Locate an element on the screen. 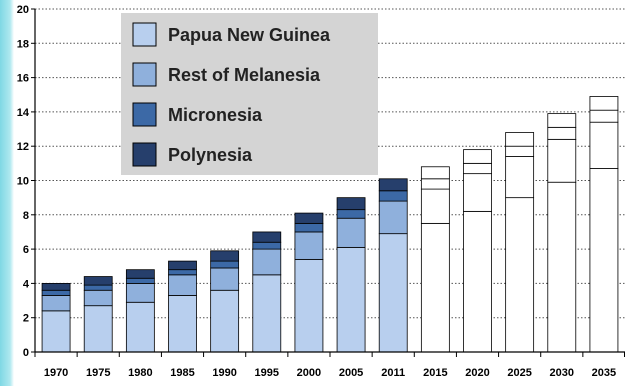 Image resolution: width=625 pixels, height=386 pixels. bar-segment-rest-of-melanesia-2025 is located at coordinates (520, 177).